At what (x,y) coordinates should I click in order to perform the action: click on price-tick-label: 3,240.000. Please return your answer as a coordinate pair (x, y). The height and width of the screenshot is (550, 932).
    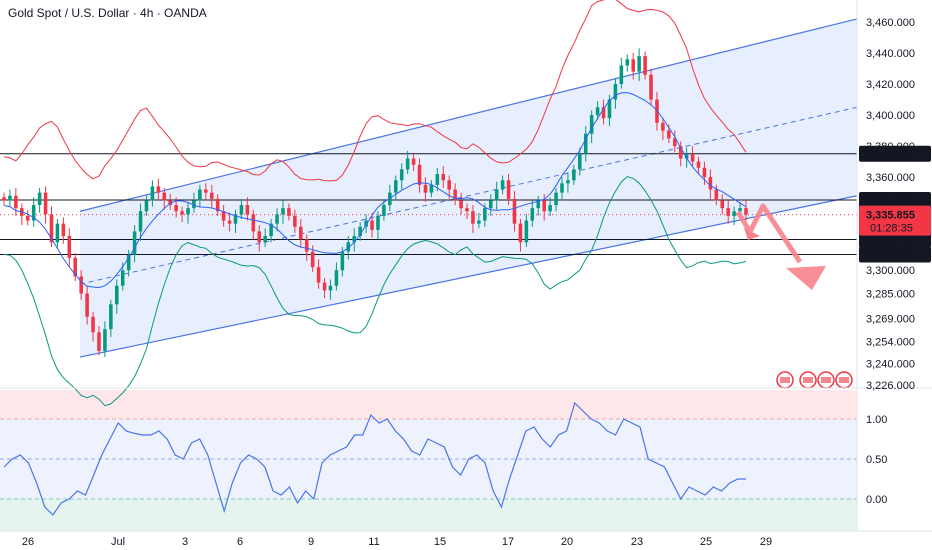
    Looking at the image, I should click on (890, 364).